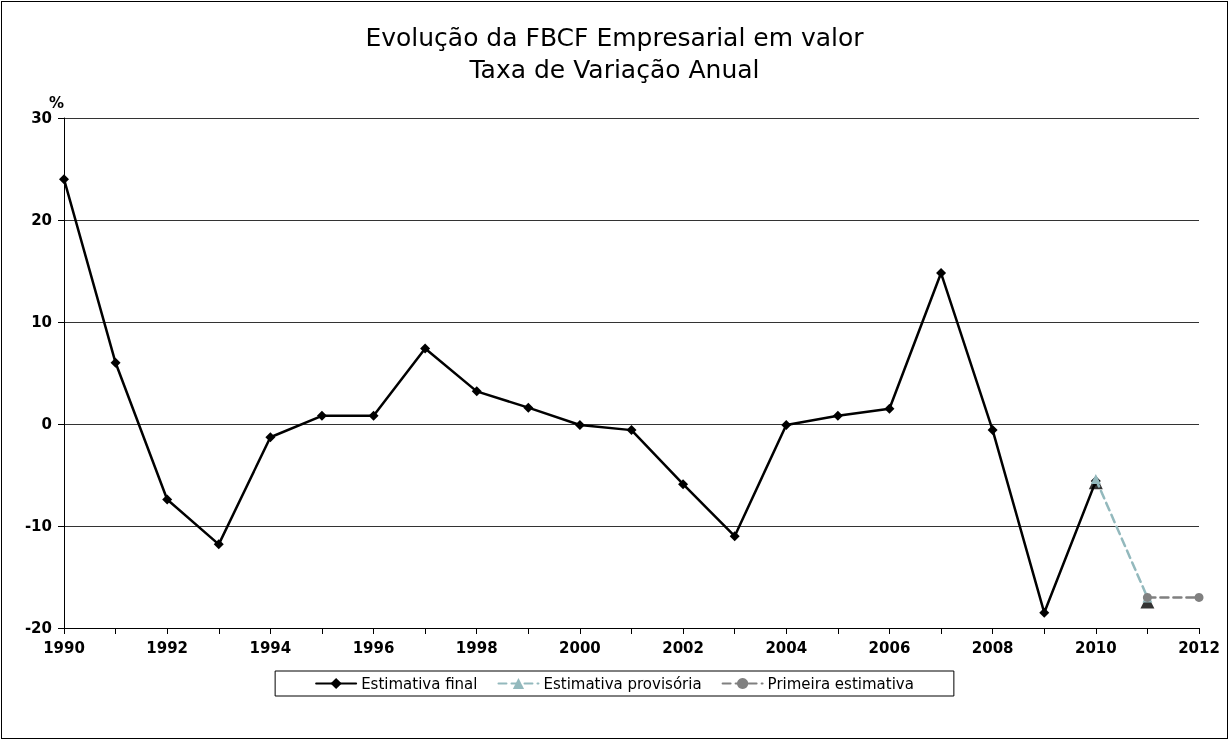  I want to click on x-tick-label: 1992, so click(167, 647).